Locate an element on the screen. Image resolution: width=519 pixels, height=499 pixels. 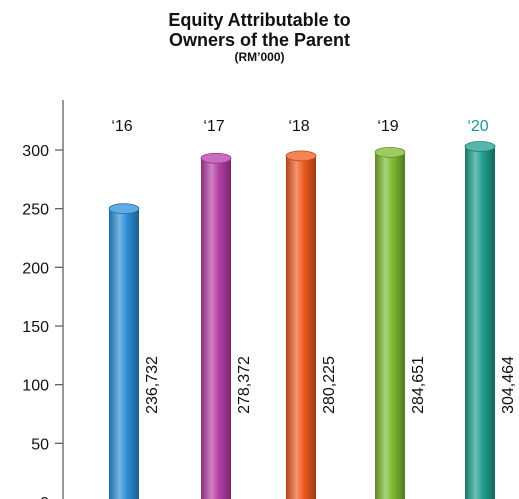
y-tick-label: 300 is located at coordinates (35, 151).